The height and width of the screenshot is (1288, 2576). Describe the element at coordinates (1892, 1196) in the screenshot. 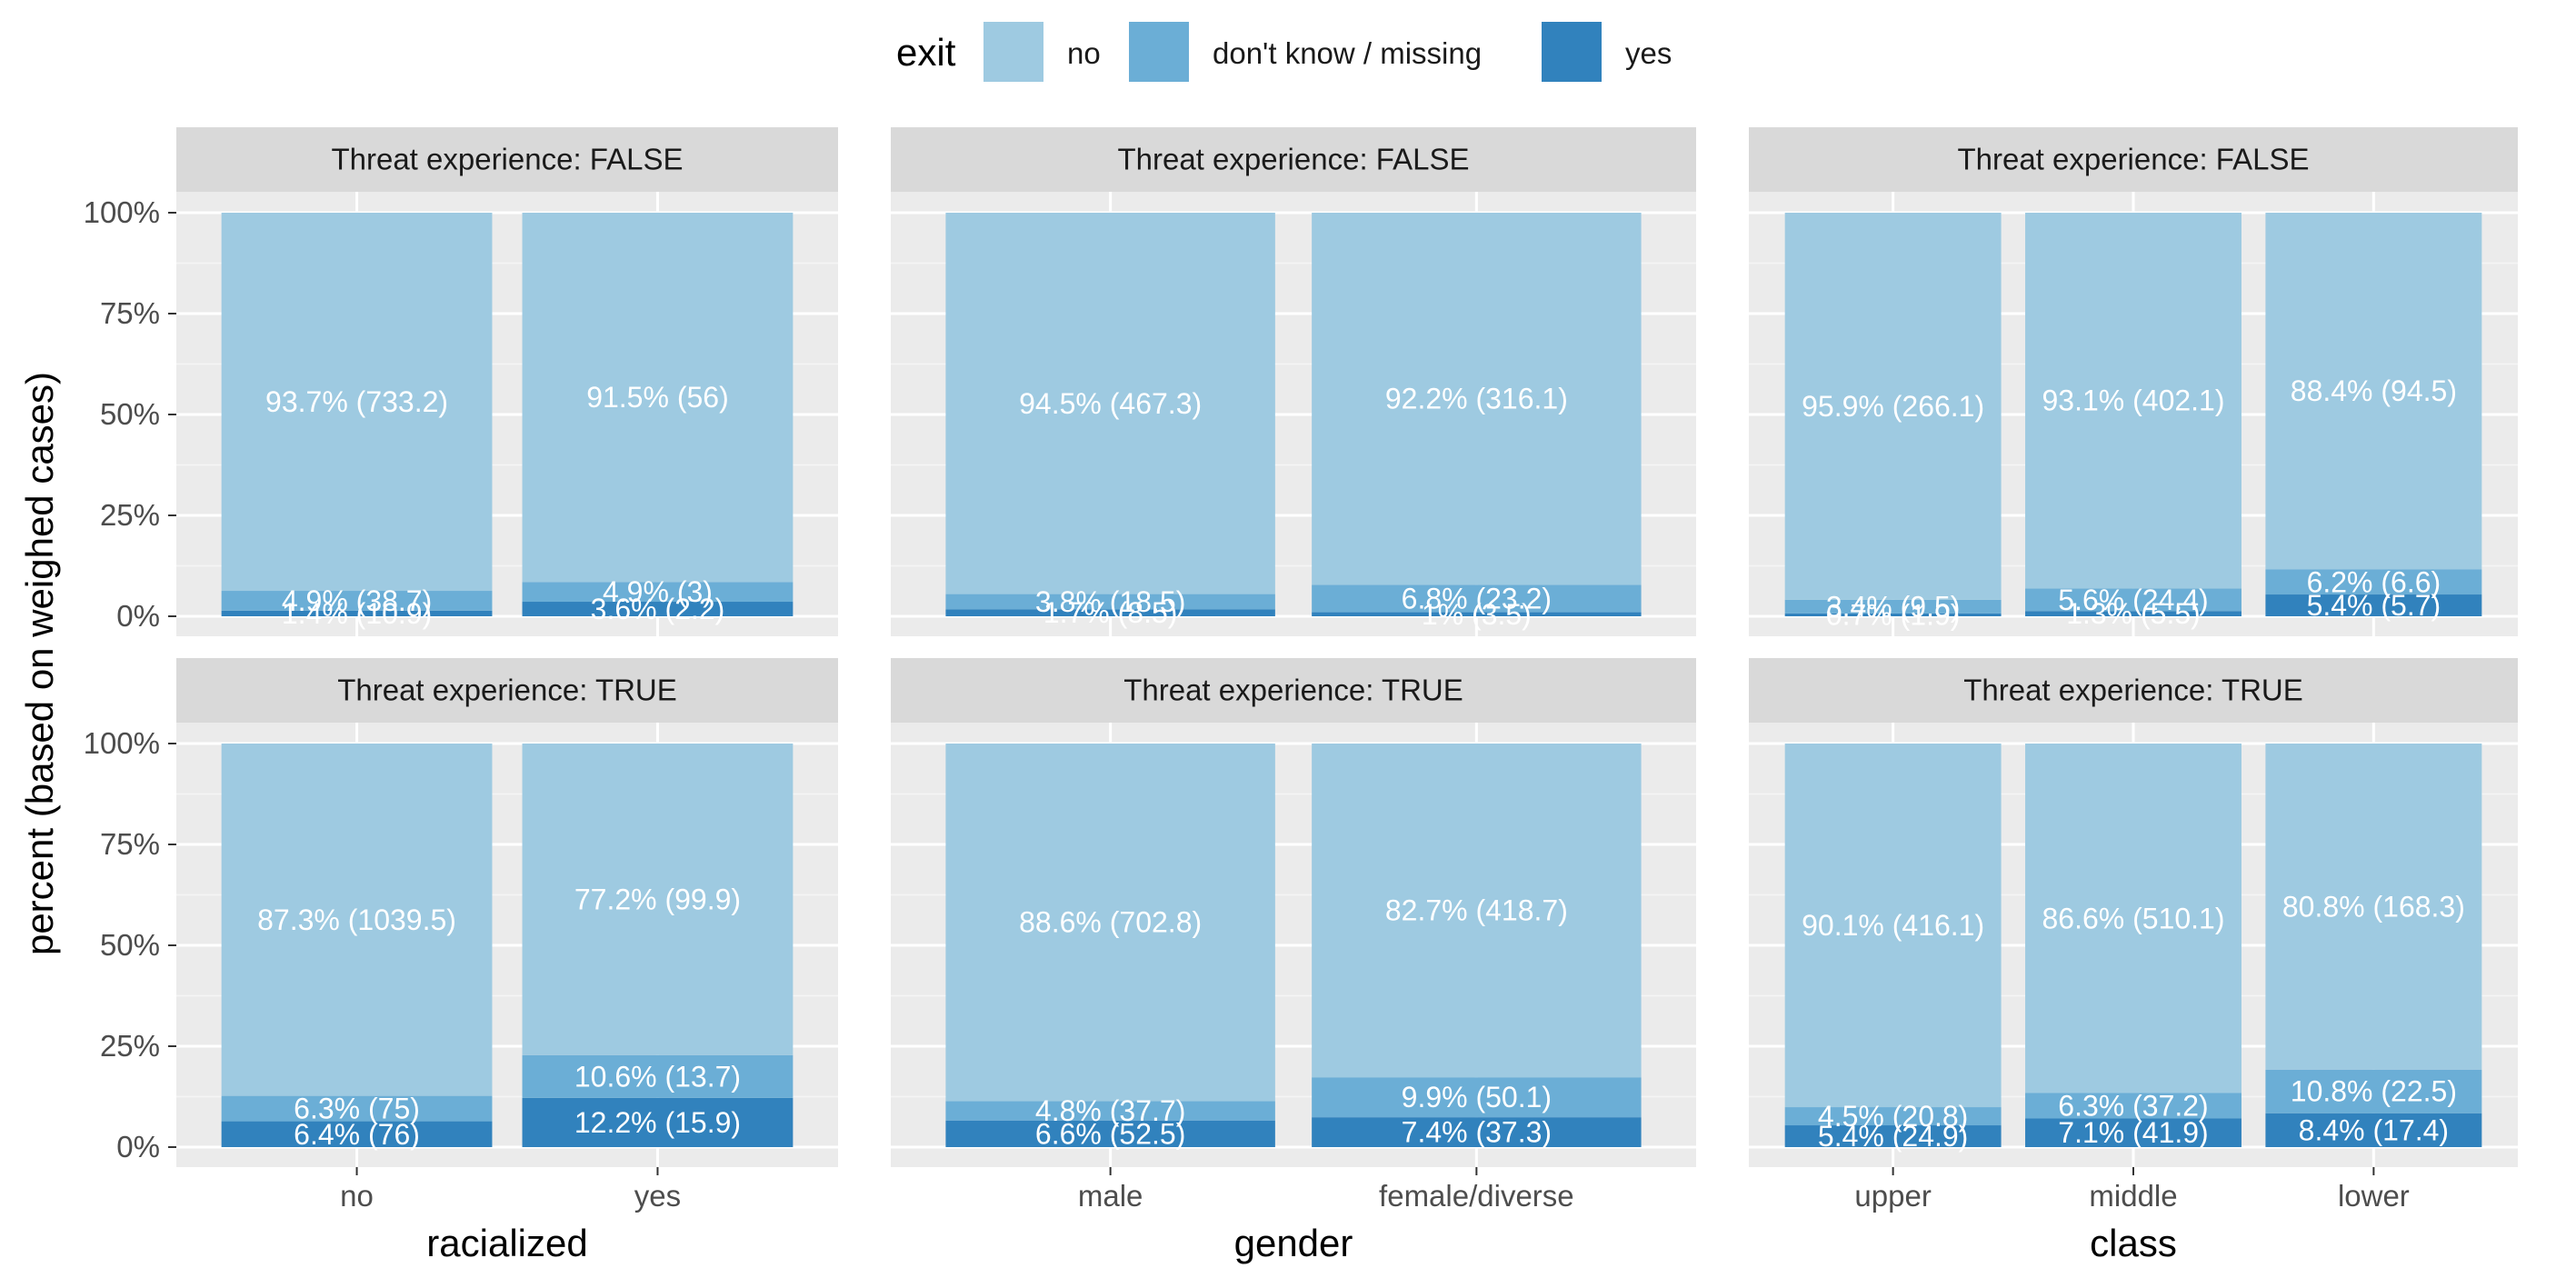

I see `x-tick-label-upper: upper` at that location.